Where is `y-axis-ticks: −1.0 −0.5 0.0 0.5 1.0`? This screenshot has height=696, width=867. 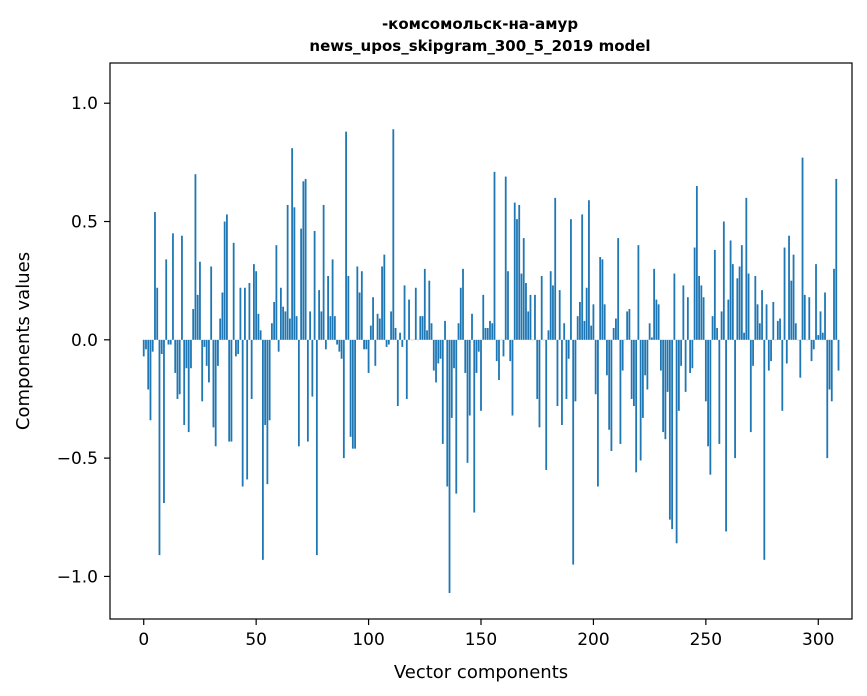 y-axis-ticks: −1.0 −0.5 0.0 0.5 1.0 is located at coordinates (83, 340).